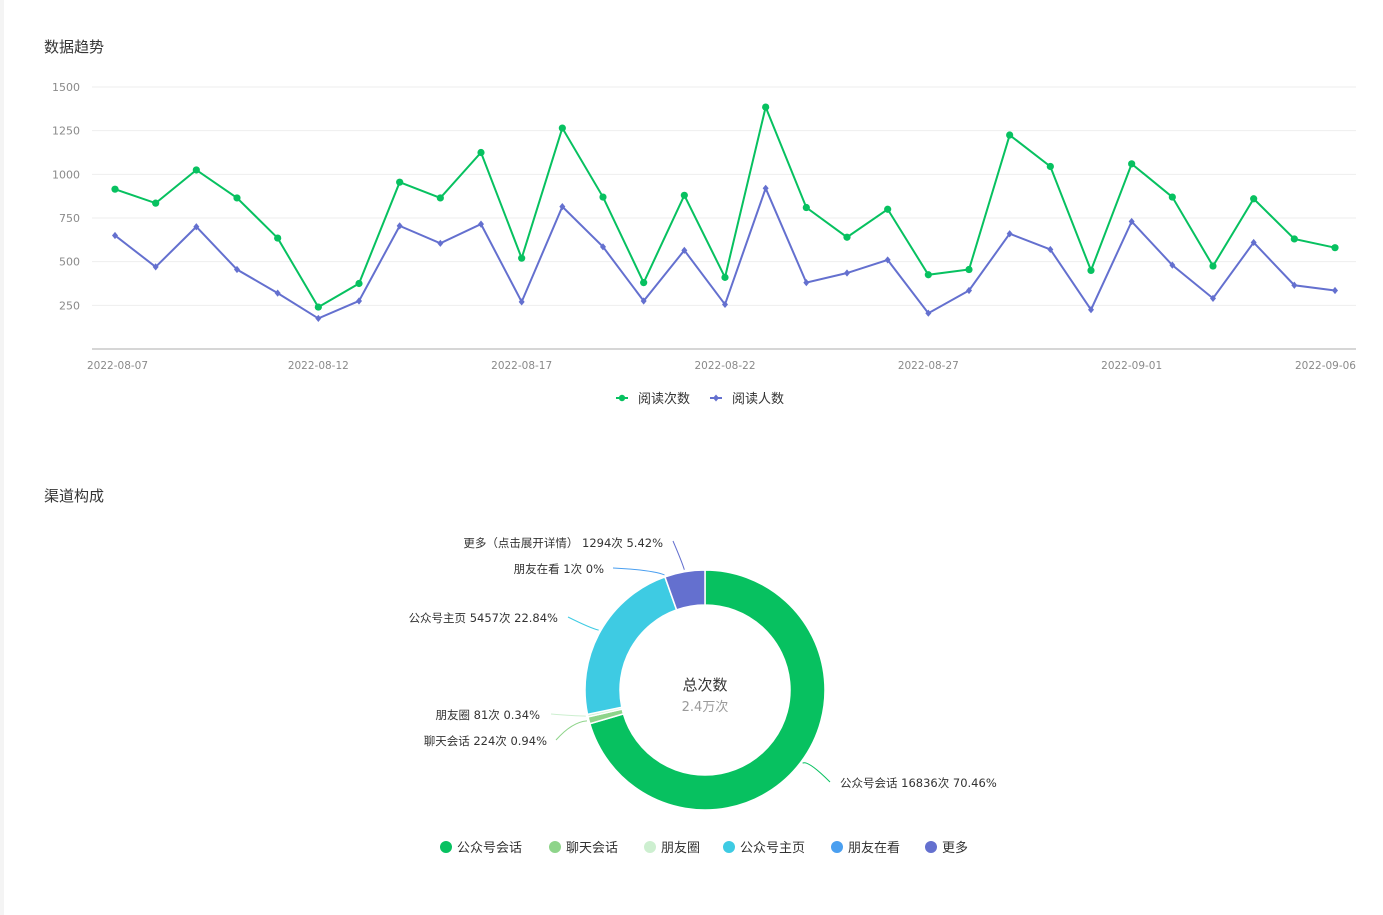 The height and width of the screenshot is (915, 1383). What do you see at coordinates (772, 848) in the screenshot?
I see `legend-label: 公众号主页` at bounding box center [772, 848].